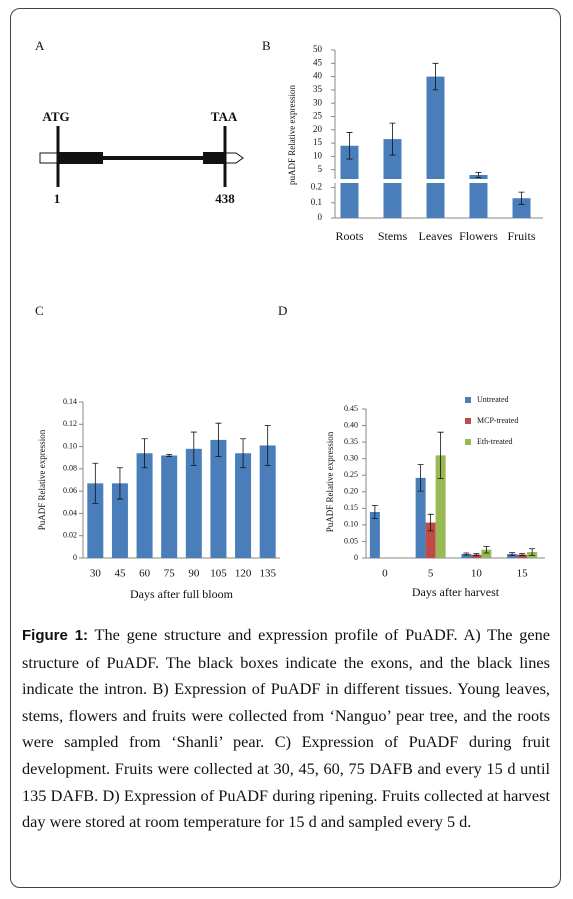  What do you see at coordinates (351, 474) in the screenshot?
I see `y-tick-label: 0.25` at bounding box center [351, 474].